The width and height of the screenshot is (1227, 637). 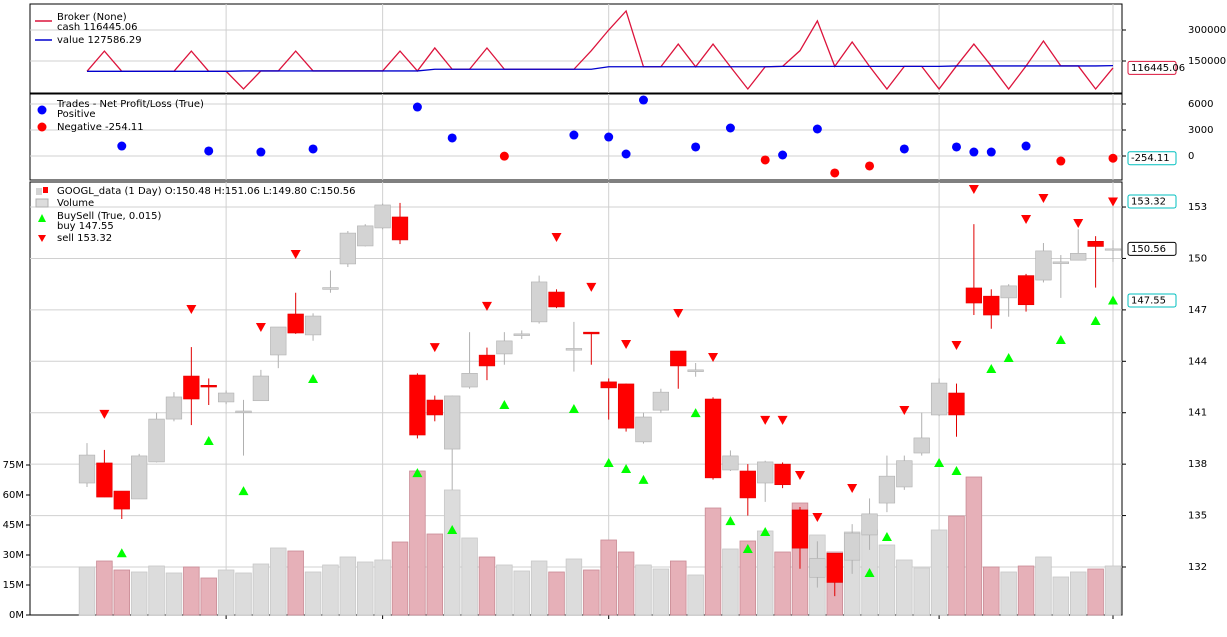 What do you see at coordinates (1207, 61) in the screenshot?
I see `y2-tick-label: 150000` at bounding box center [1207, 61].